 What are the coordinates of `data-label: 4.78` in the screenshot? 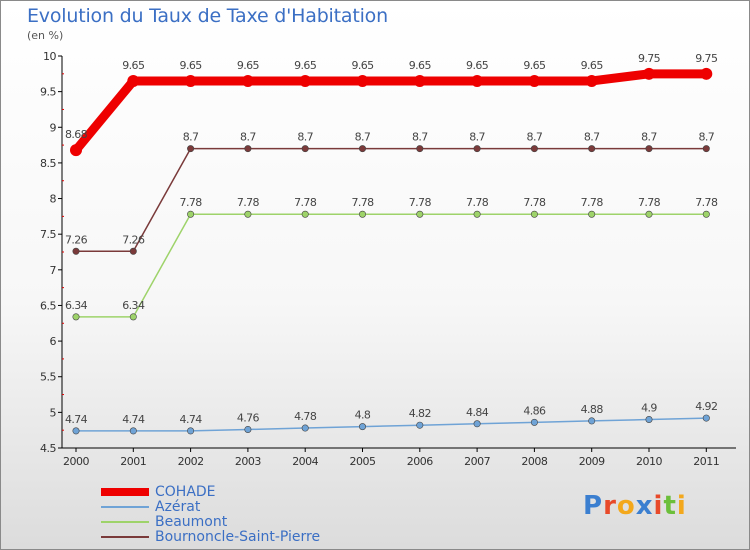 It's located at (305, 416).